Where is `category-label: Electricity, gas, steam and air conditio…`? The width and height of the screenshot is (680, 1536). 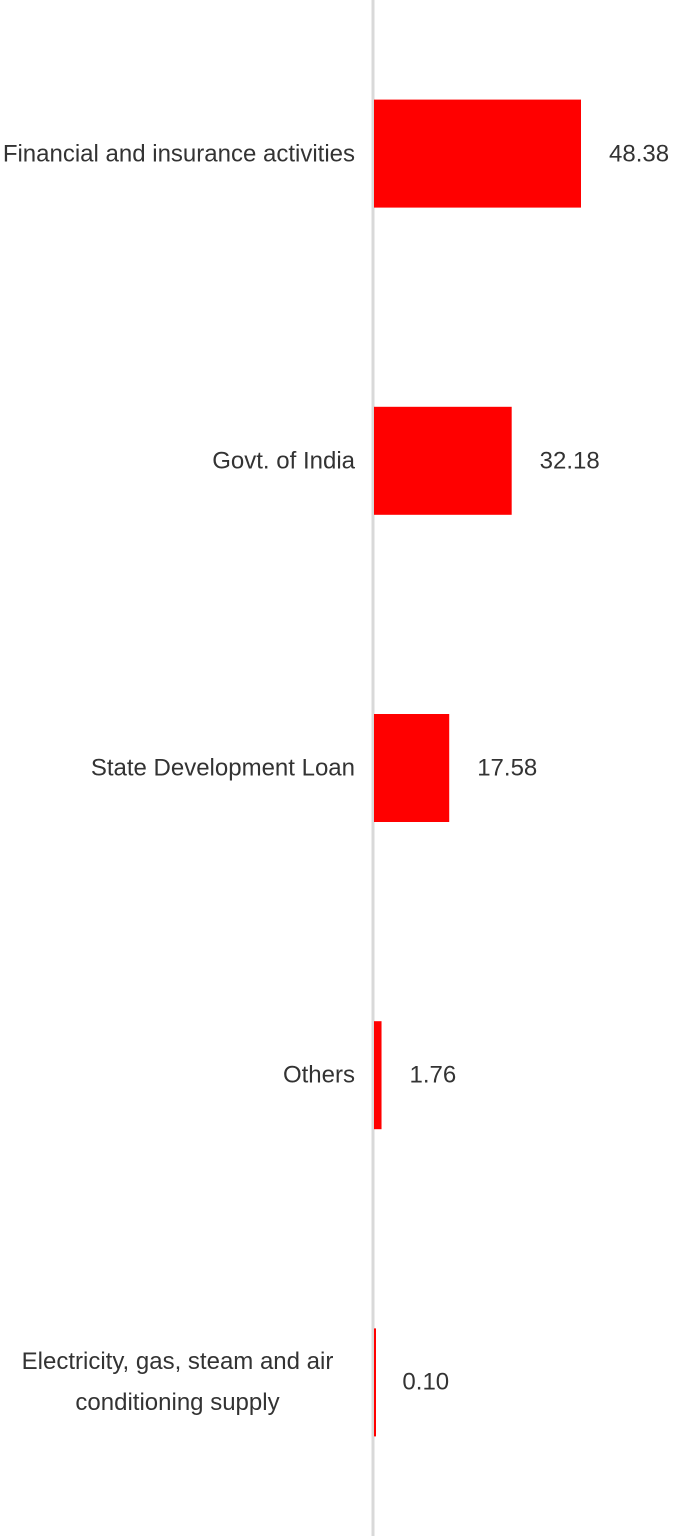 category-label: Electricity, gas, steam and air conditio… is located at coordinates (177, 1382).